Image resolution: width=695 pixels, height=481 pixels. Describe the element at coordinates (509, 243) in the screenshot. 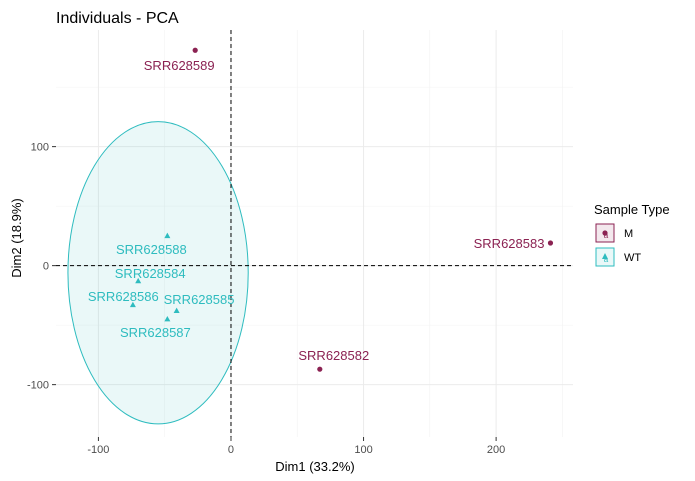

I see `label-srr628583: SRR628583` at that location.